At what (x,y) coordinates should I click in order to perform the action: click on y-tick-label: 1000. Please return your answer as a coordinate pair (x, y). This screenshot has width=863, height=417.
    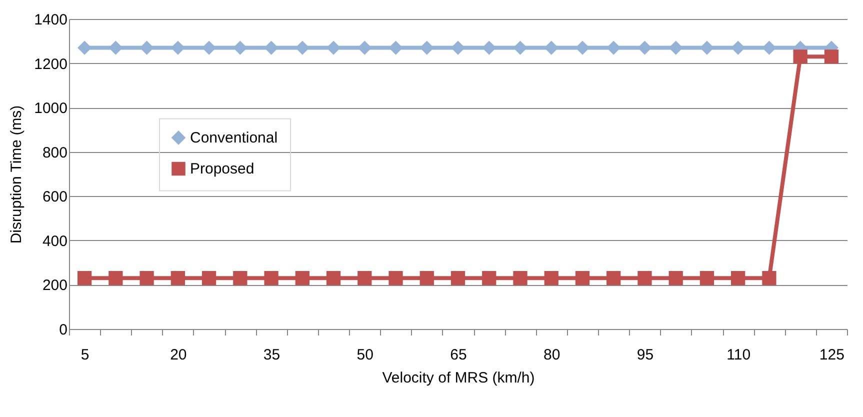
    Looking at the image, I should click on (51, 109).